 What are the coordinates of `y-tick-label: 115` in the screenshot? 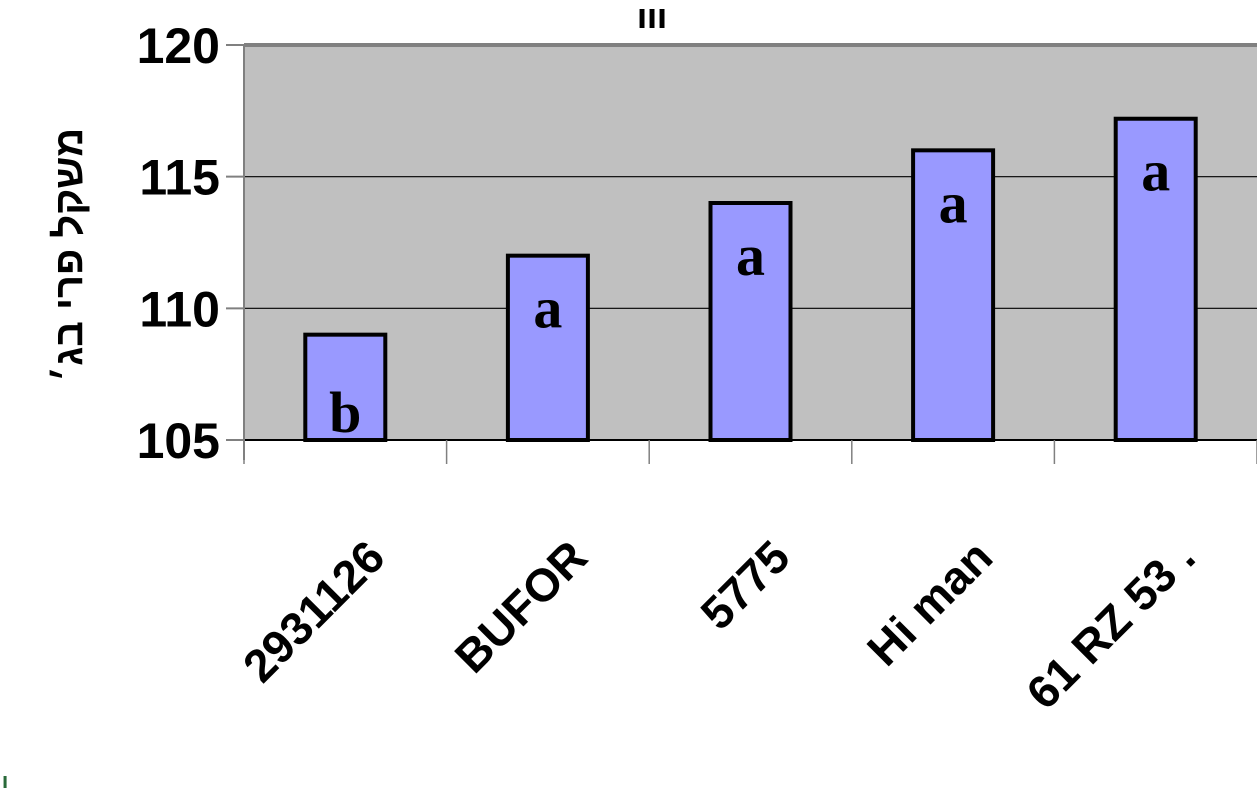 It's located at (179, 178).